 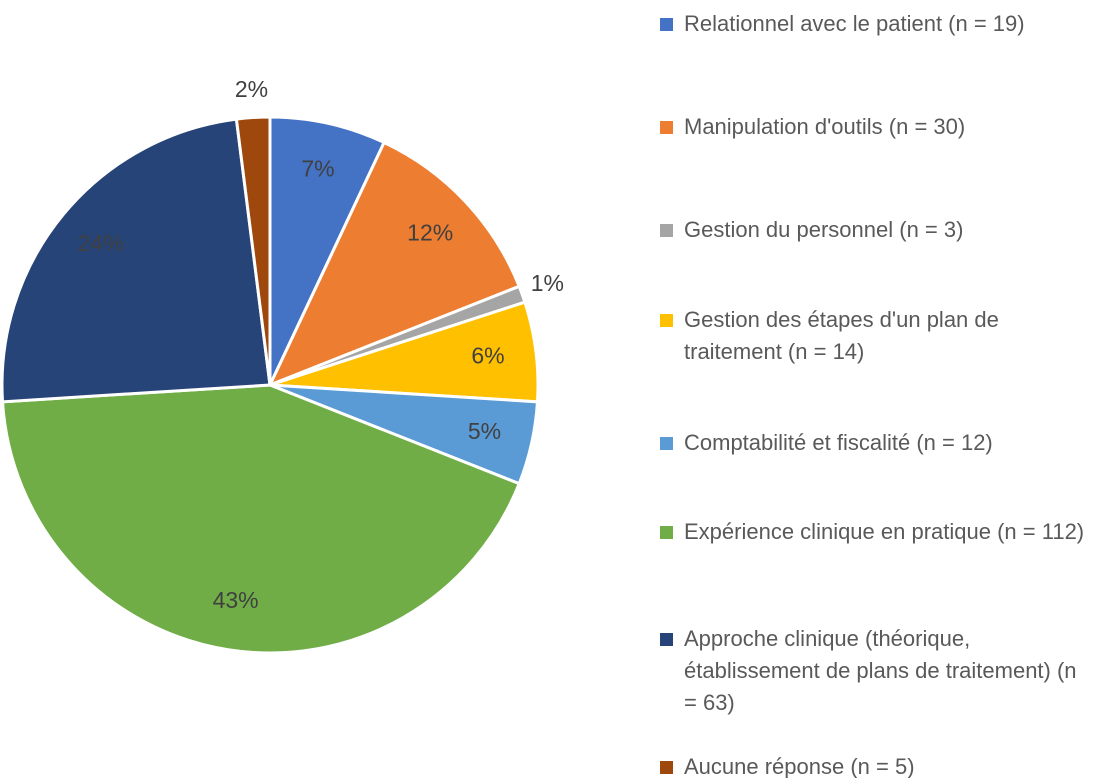 What do you see at coordinates (824, 229) in the screenshot?
I see `legend-label: Gestion du personnel (n = 3)` at bounding box center [824, 229].